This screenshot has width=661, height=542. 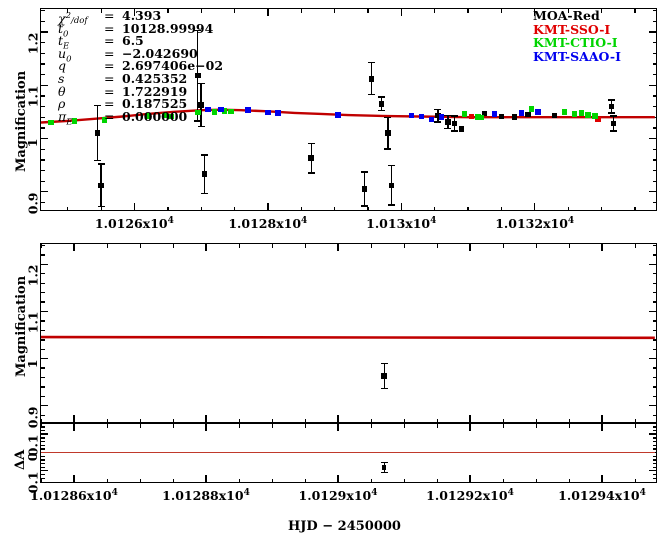 What do you see at coordinates (20, 459) in the screenshot?
I see `bottom-panel-ylabel: ΔA` at bounding box center [20, 459].